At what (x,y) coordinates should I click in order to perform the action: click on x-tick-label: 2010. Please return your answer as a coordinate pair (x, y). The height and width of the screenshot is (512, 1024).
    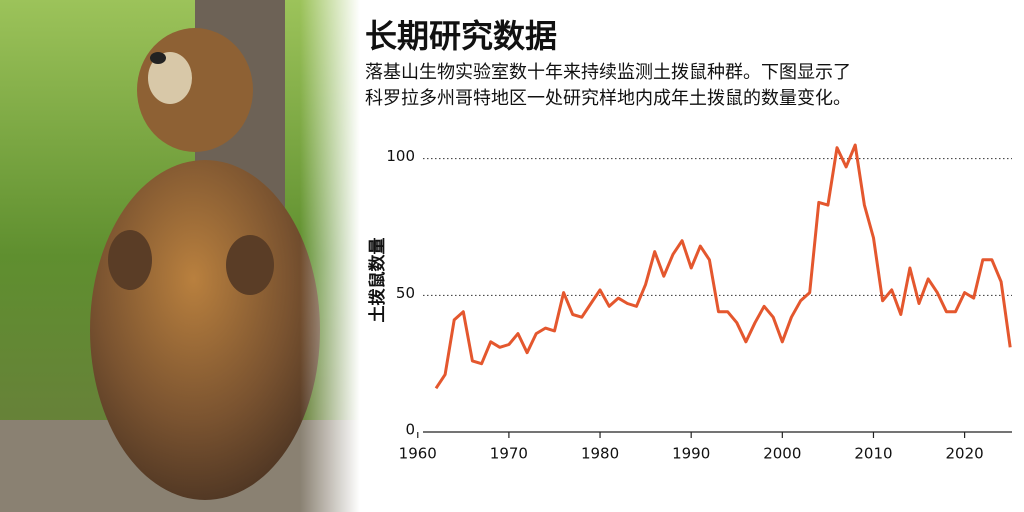
    Looking at the image, I should click on (873, 454).